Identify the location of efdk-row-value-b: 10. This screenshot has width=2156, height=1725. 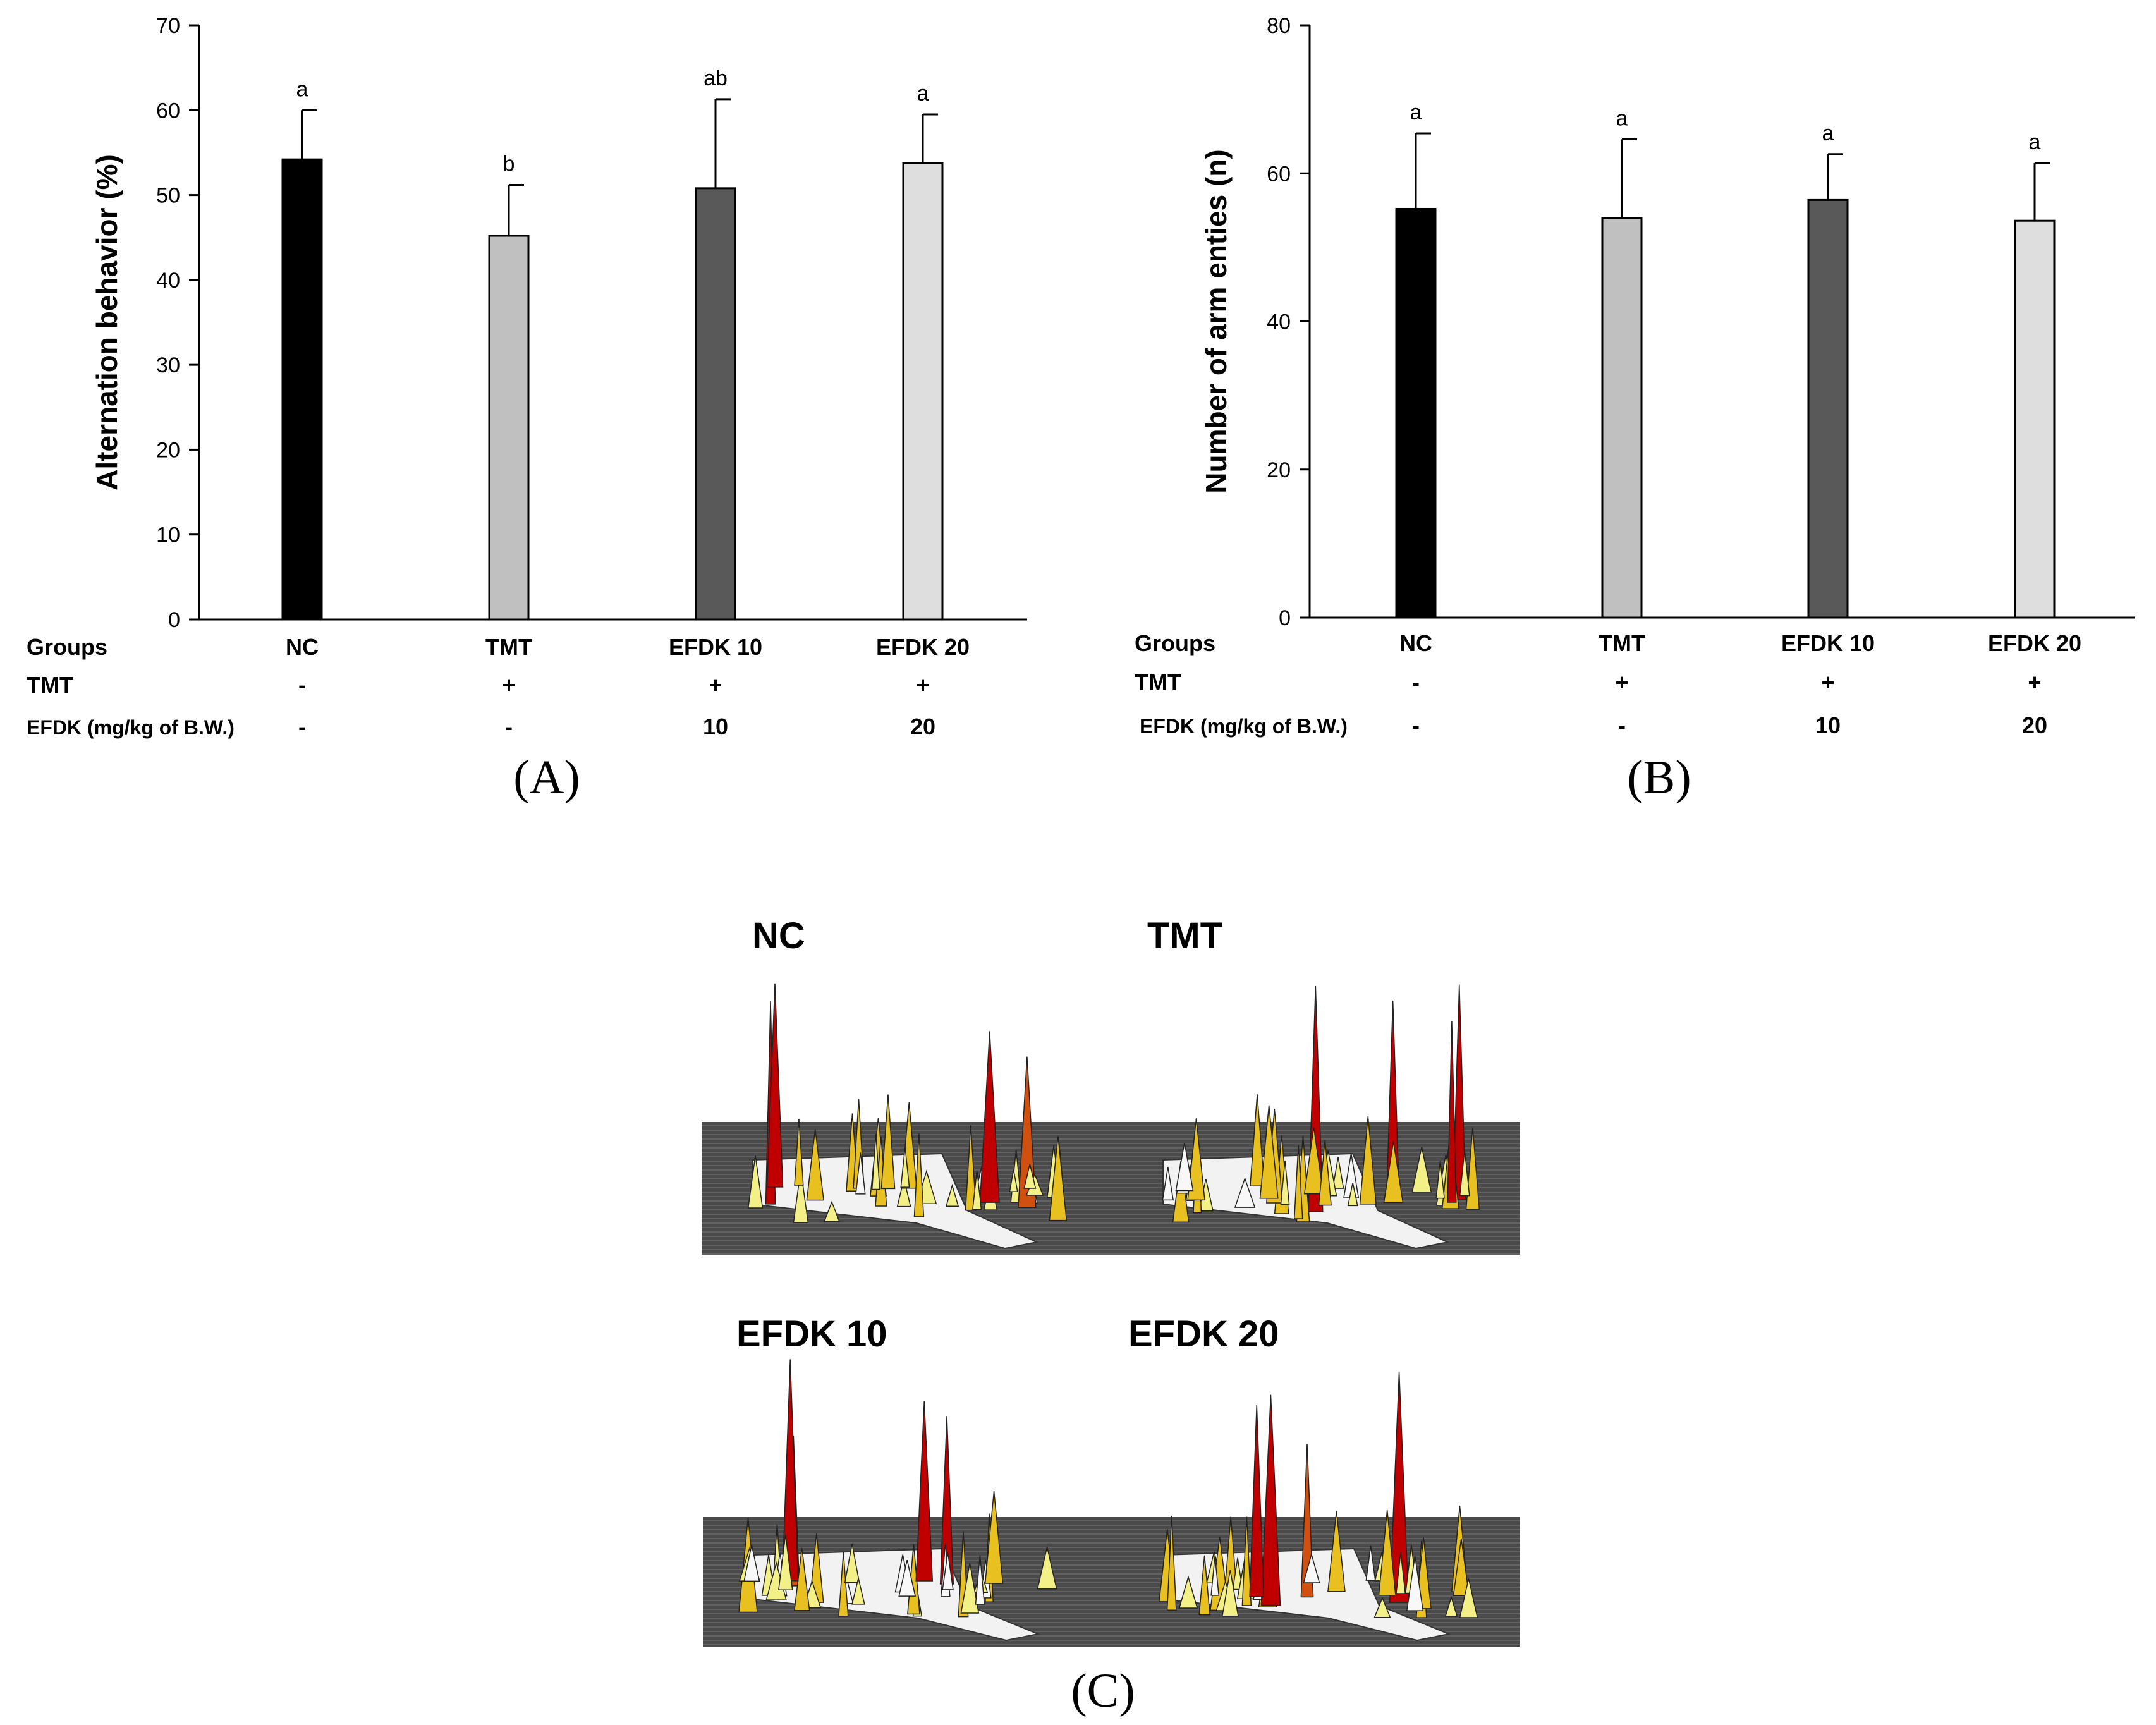
(1828, 725).